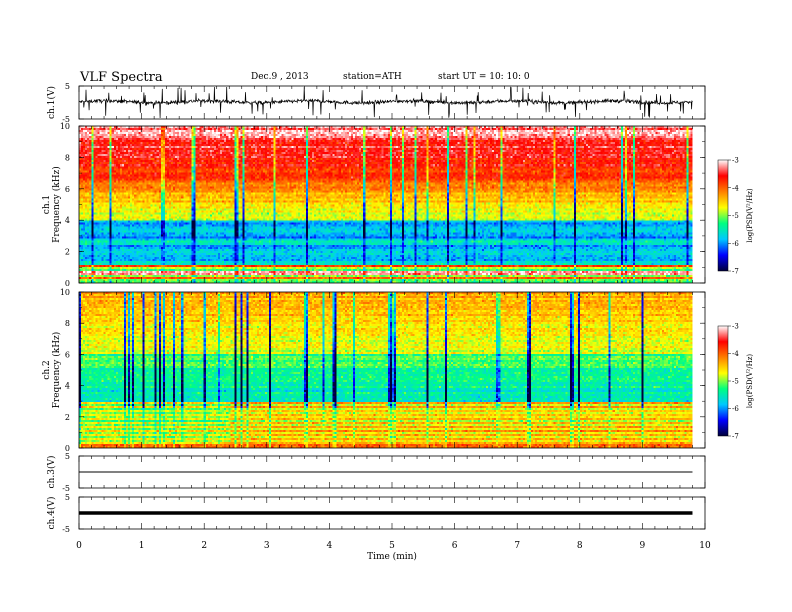 This screenshot has height=612, width=792. Describe the element at coordinates (51, 513) in the screenshot. I see `ch4-y-axis-label: ch.4(V)` at that location.